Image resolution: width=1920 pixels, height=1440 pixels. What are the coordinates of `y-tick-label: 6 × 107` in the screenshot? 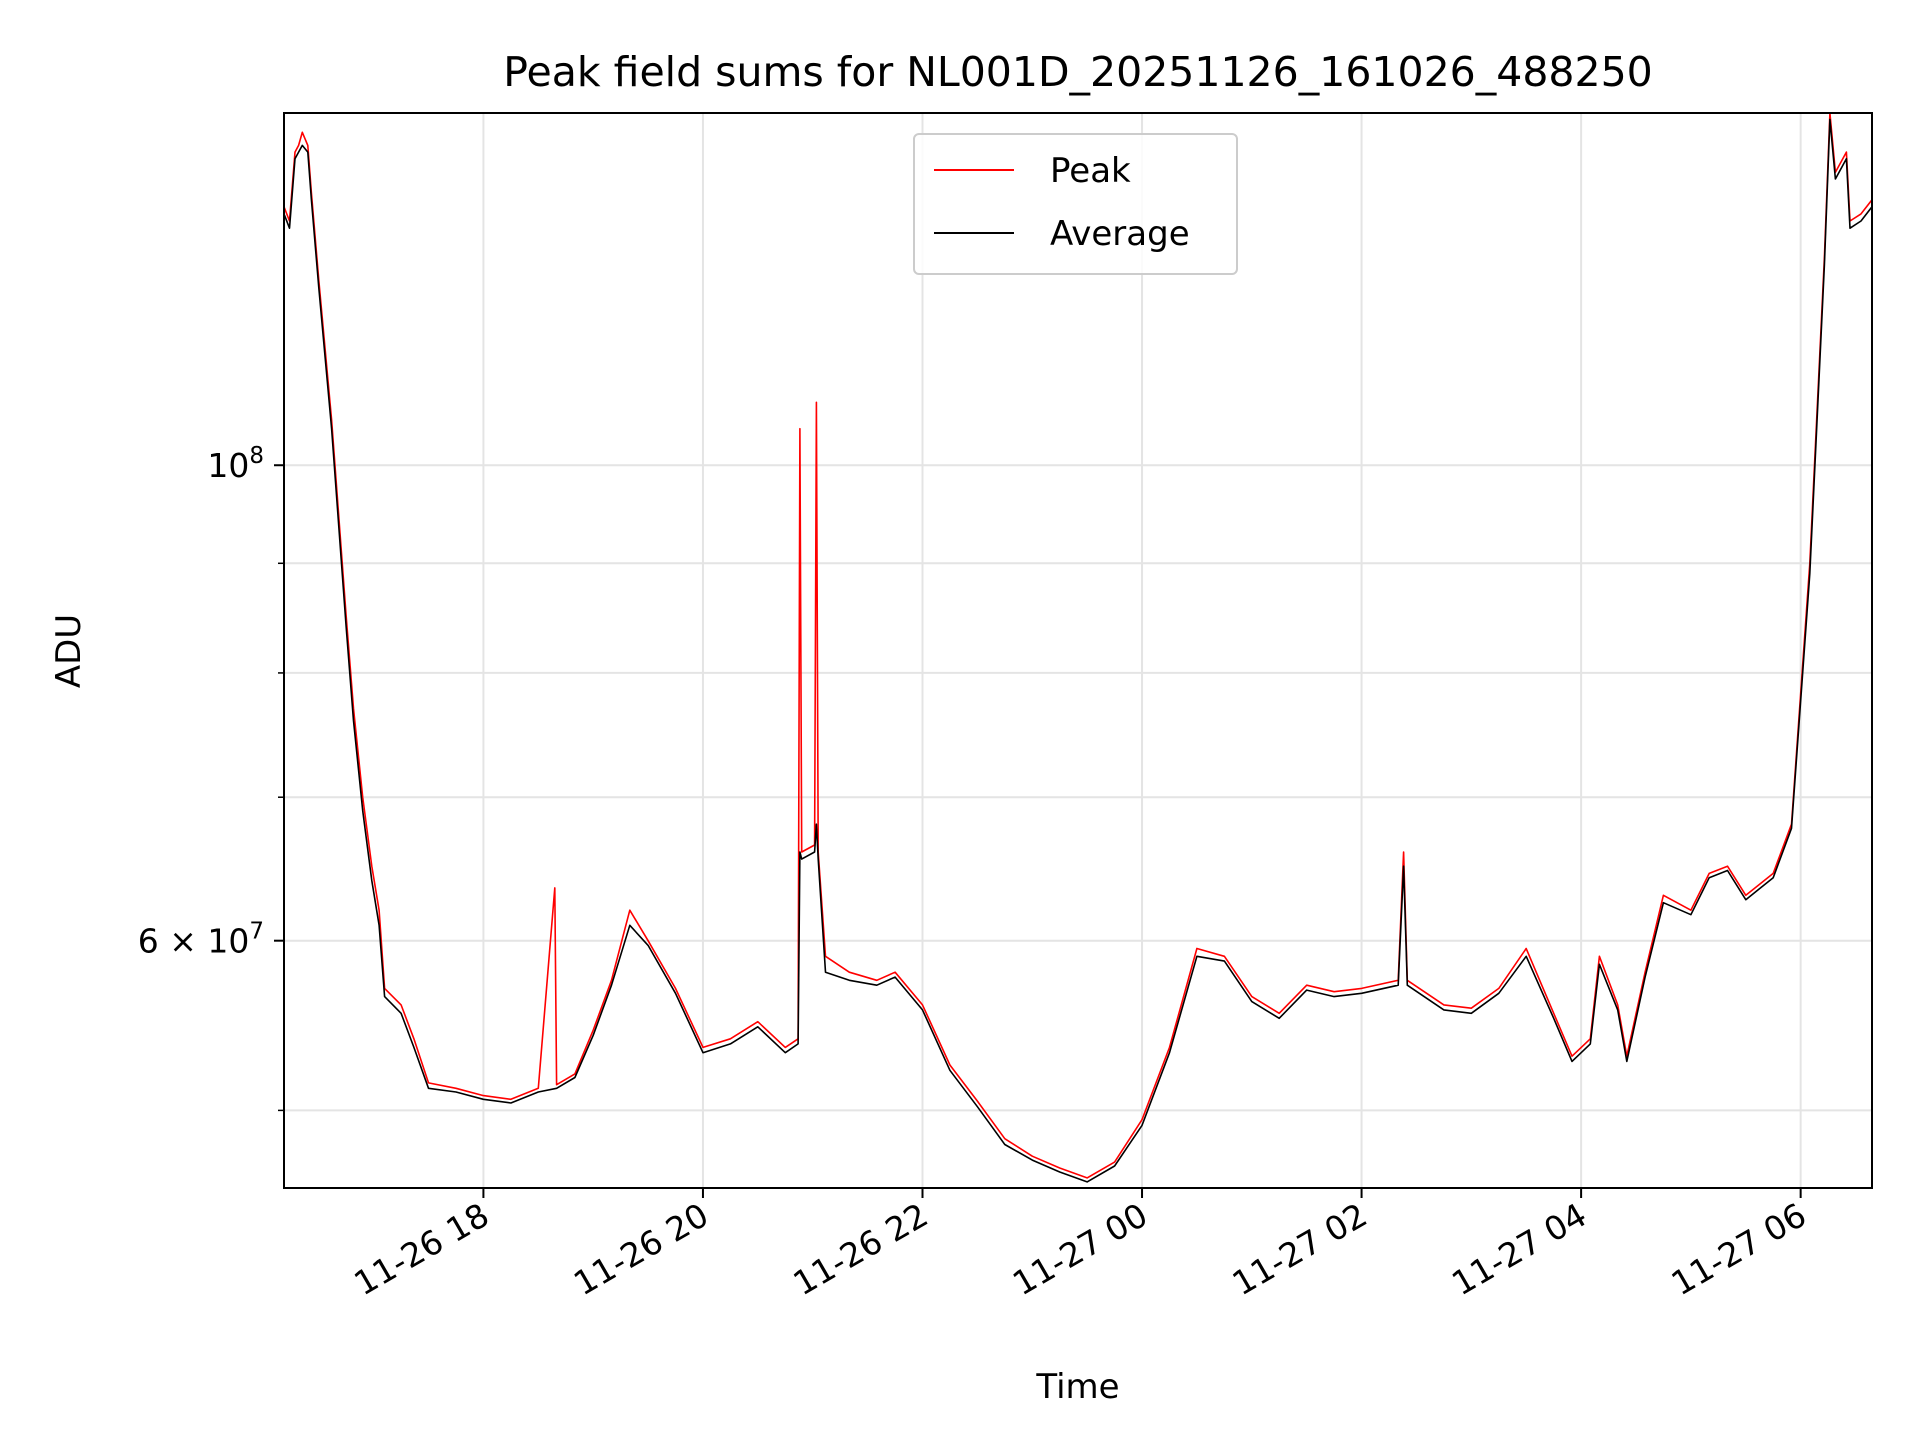 It's located at (201, 940).